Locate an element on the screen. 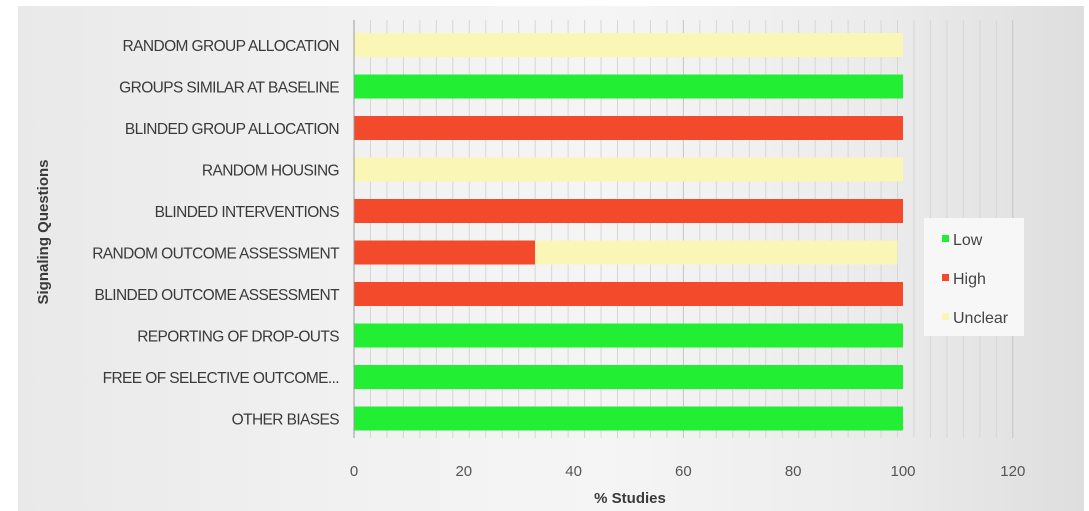 This screenshot has height=511, width=1089. x-tick-label: 60 is located at coordinates (683, 471).